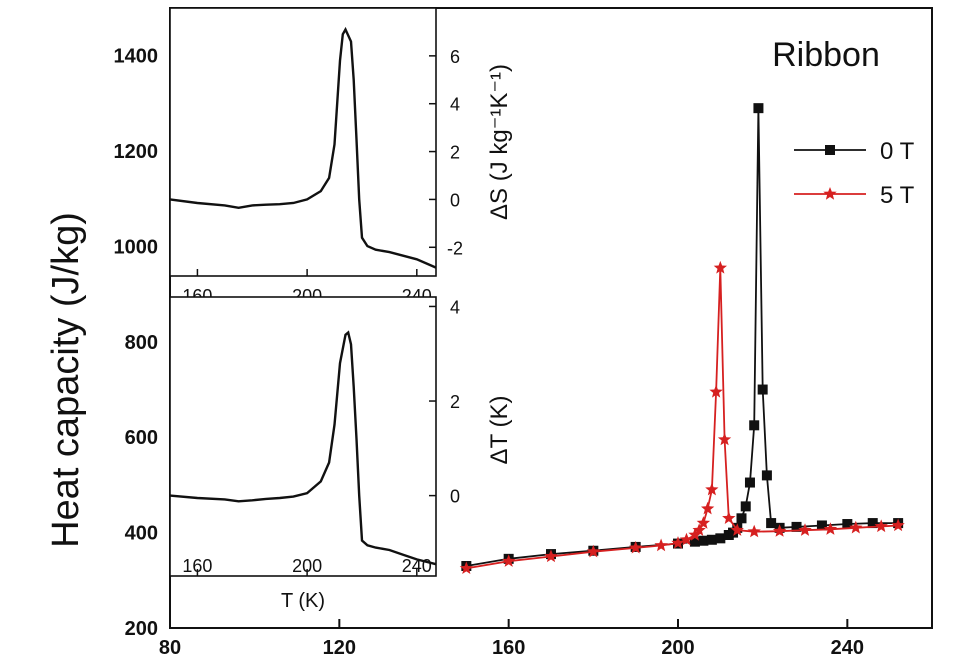 This screenshot has width=968, height=662. What do you see at coordinates (897, 195) in the screenshot?
I see `legend-label: 5 T` at bounding box center [897, 195].